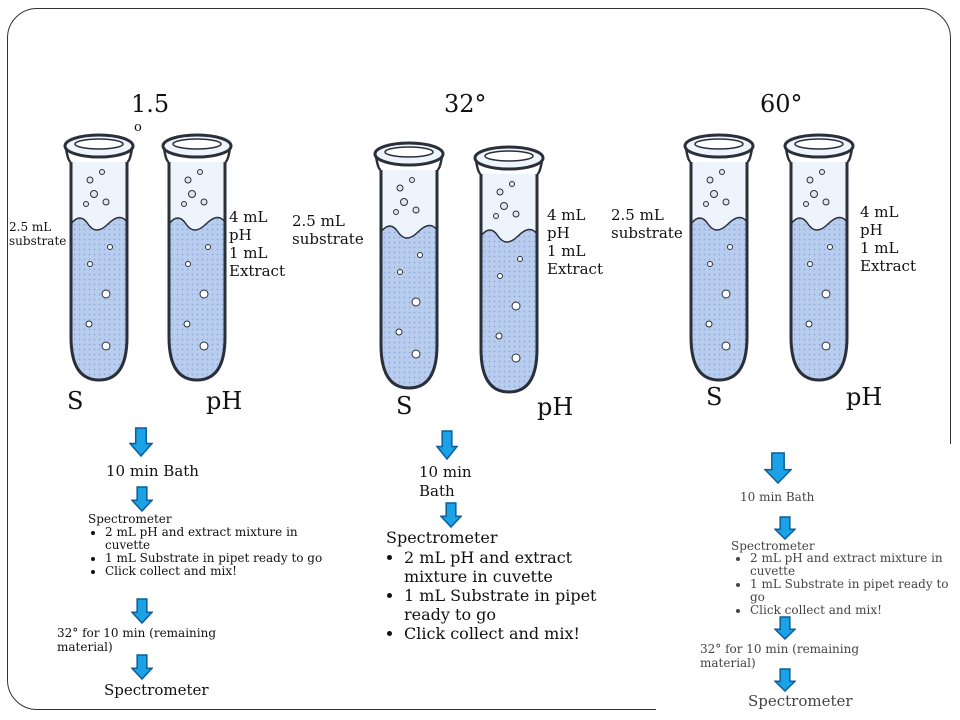 Image resolution: width=960 pixels, height=720 pixels. I want to click on procedure3-final: Spectrometer, so click(800, 701).